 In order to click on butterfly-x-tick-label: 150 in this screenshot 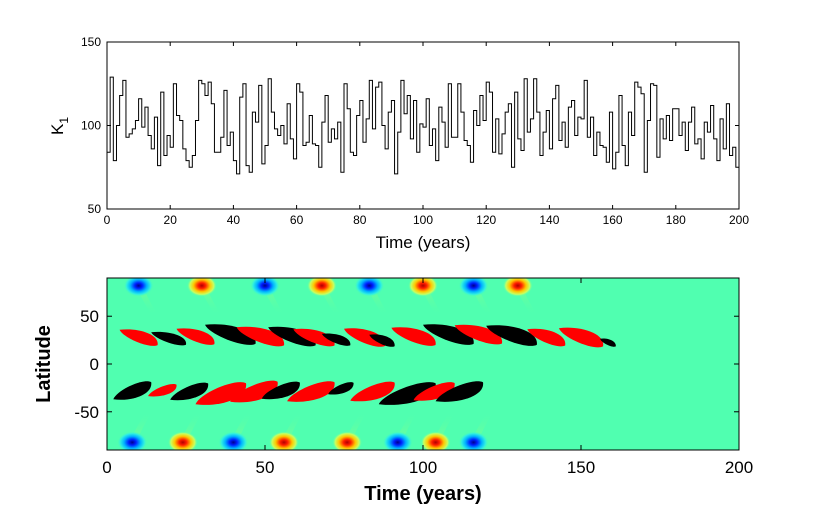, I will do `click(581, 467)`.